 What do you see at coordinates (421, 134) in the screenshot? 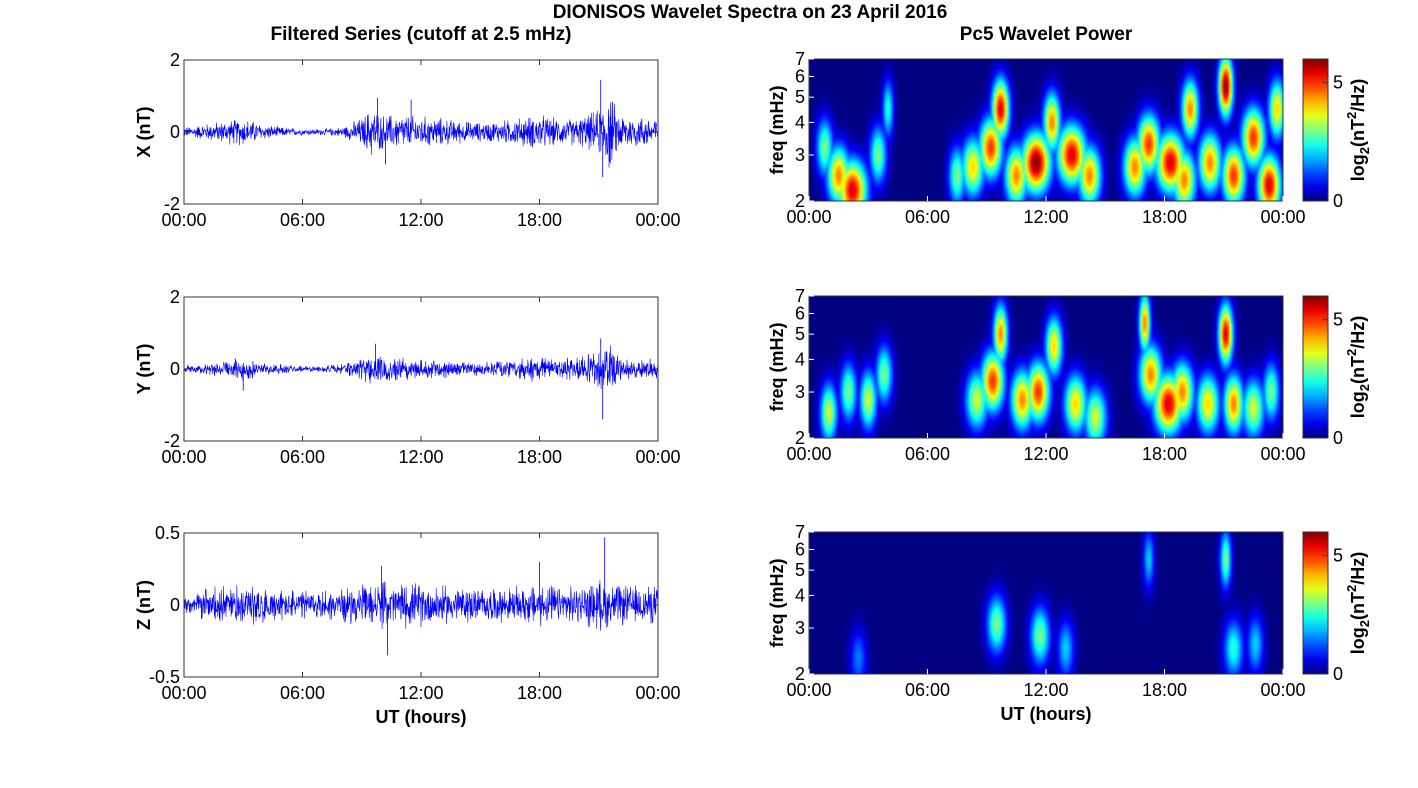
I see `series-line-x` at bounding box center [421, 134].